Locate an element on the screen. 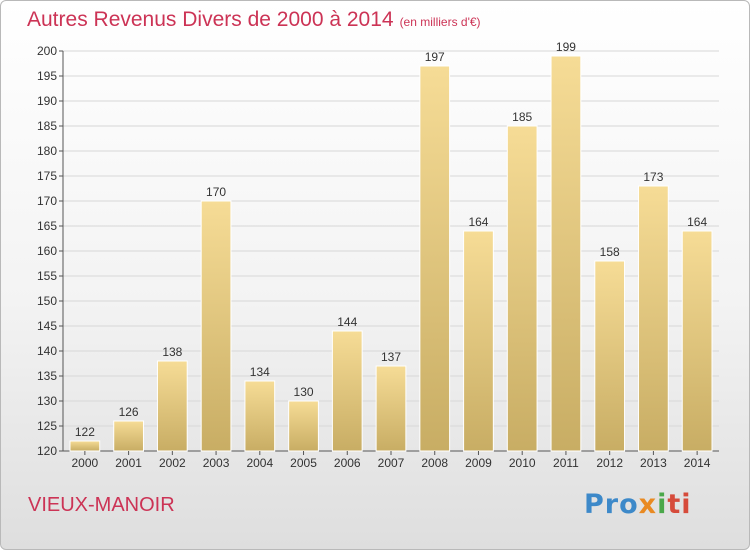  x-tick-label: 2002 is located at coordinates (172, 463).